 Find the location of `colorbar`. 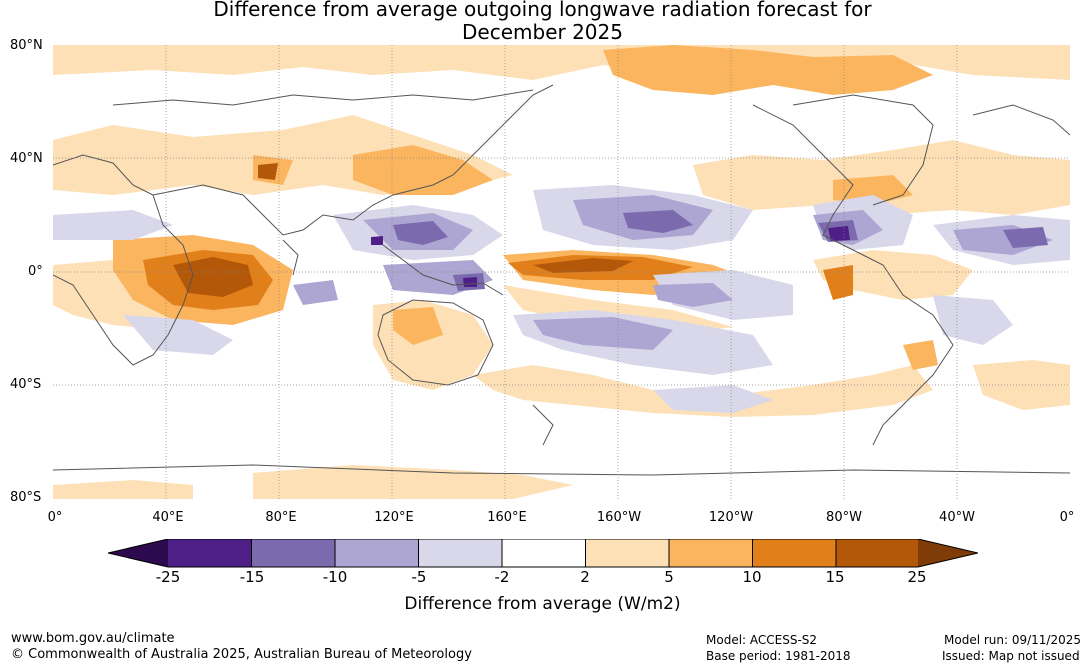

colorbar is located at coordinates (543, 553).